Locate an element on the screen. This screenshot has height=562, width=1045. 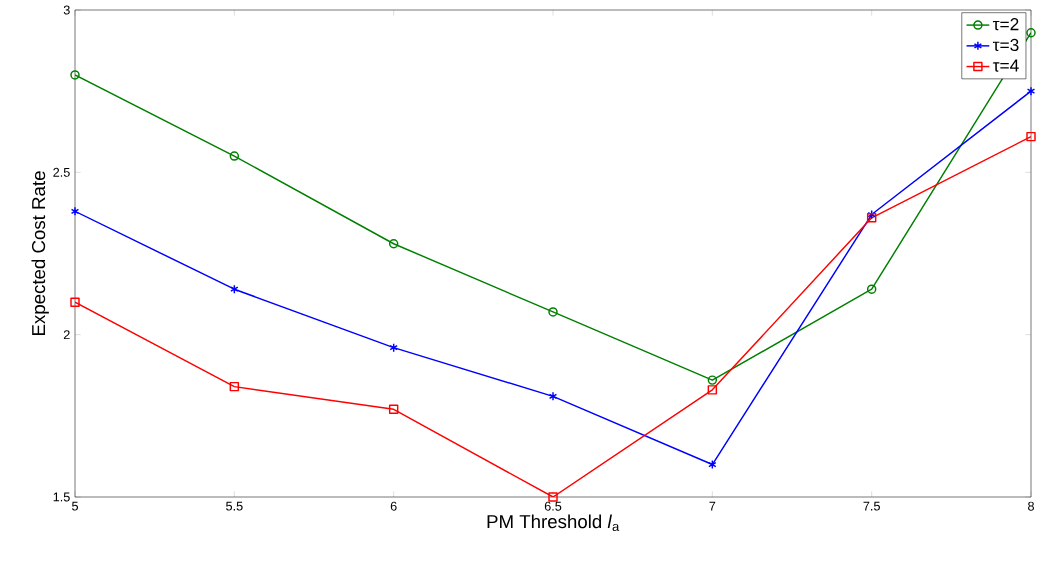
y-tick-label: 1.5 is located at coordinates (61, 497).